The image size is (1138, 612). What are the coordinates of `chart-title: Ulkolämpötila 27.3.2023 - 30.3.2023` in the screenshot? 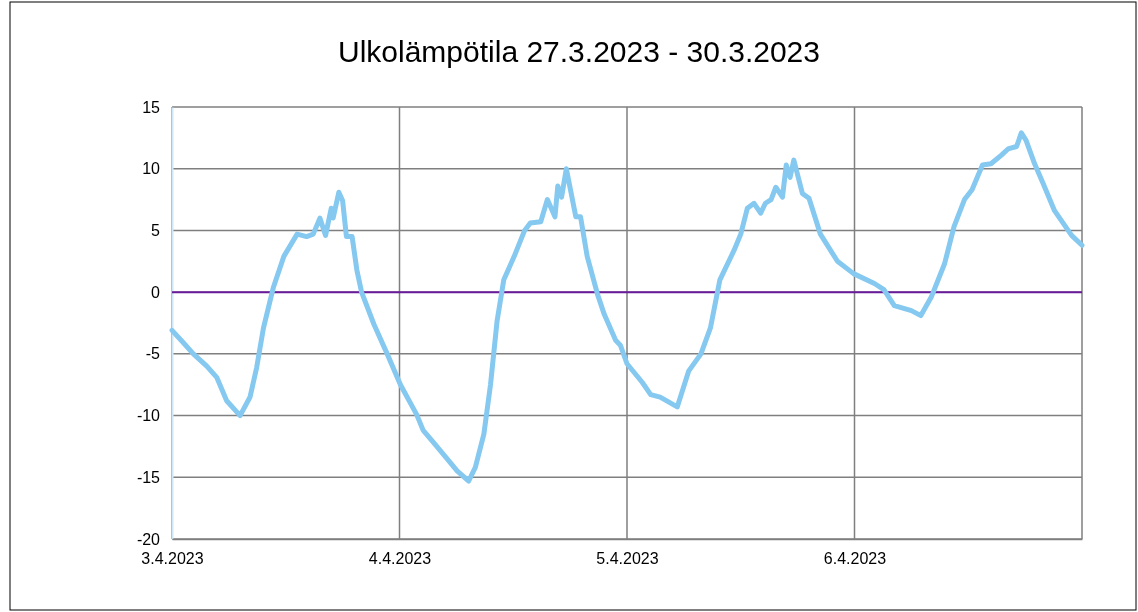 It's located at (579, 51).